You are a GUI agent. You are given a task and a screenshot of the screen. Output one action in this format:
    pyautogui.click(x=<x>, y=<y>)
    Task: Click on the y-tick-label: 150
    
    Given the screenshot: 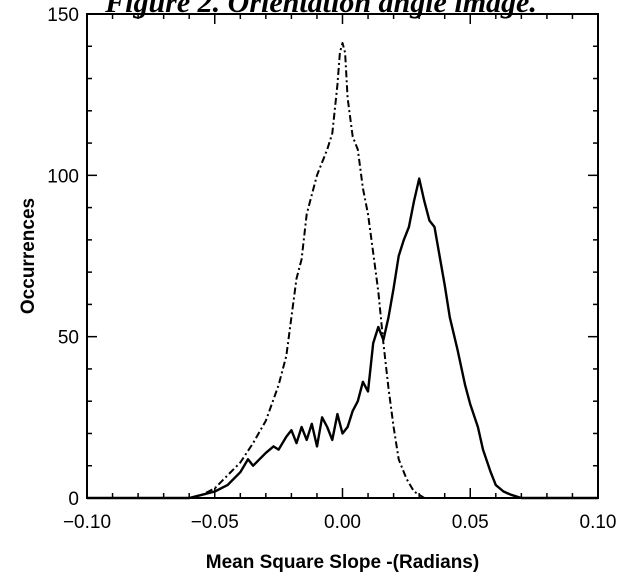 What is the action you would take?
    pyautogui.click(x=63, y=15)
    